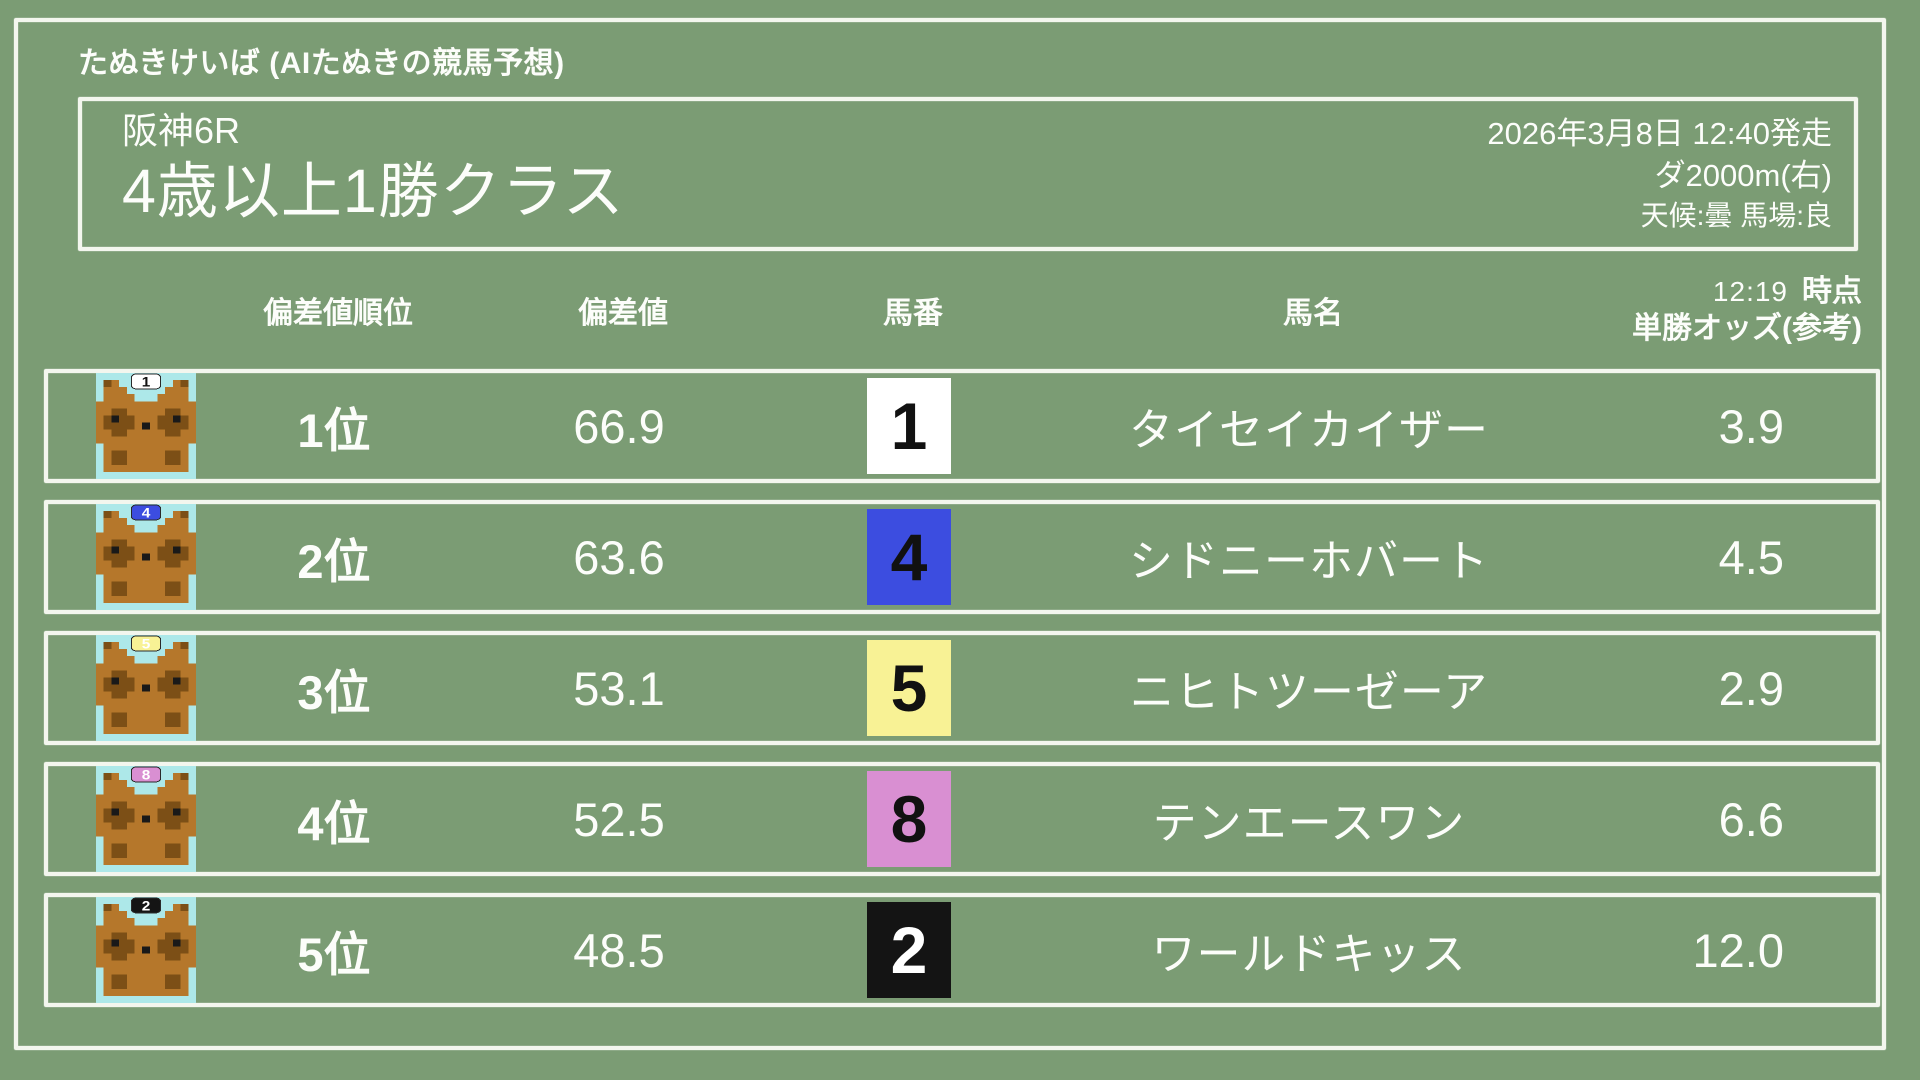 This screenshot has height=1080, width=1920. I want to click on score-value: 53.1, so click(619, 688).